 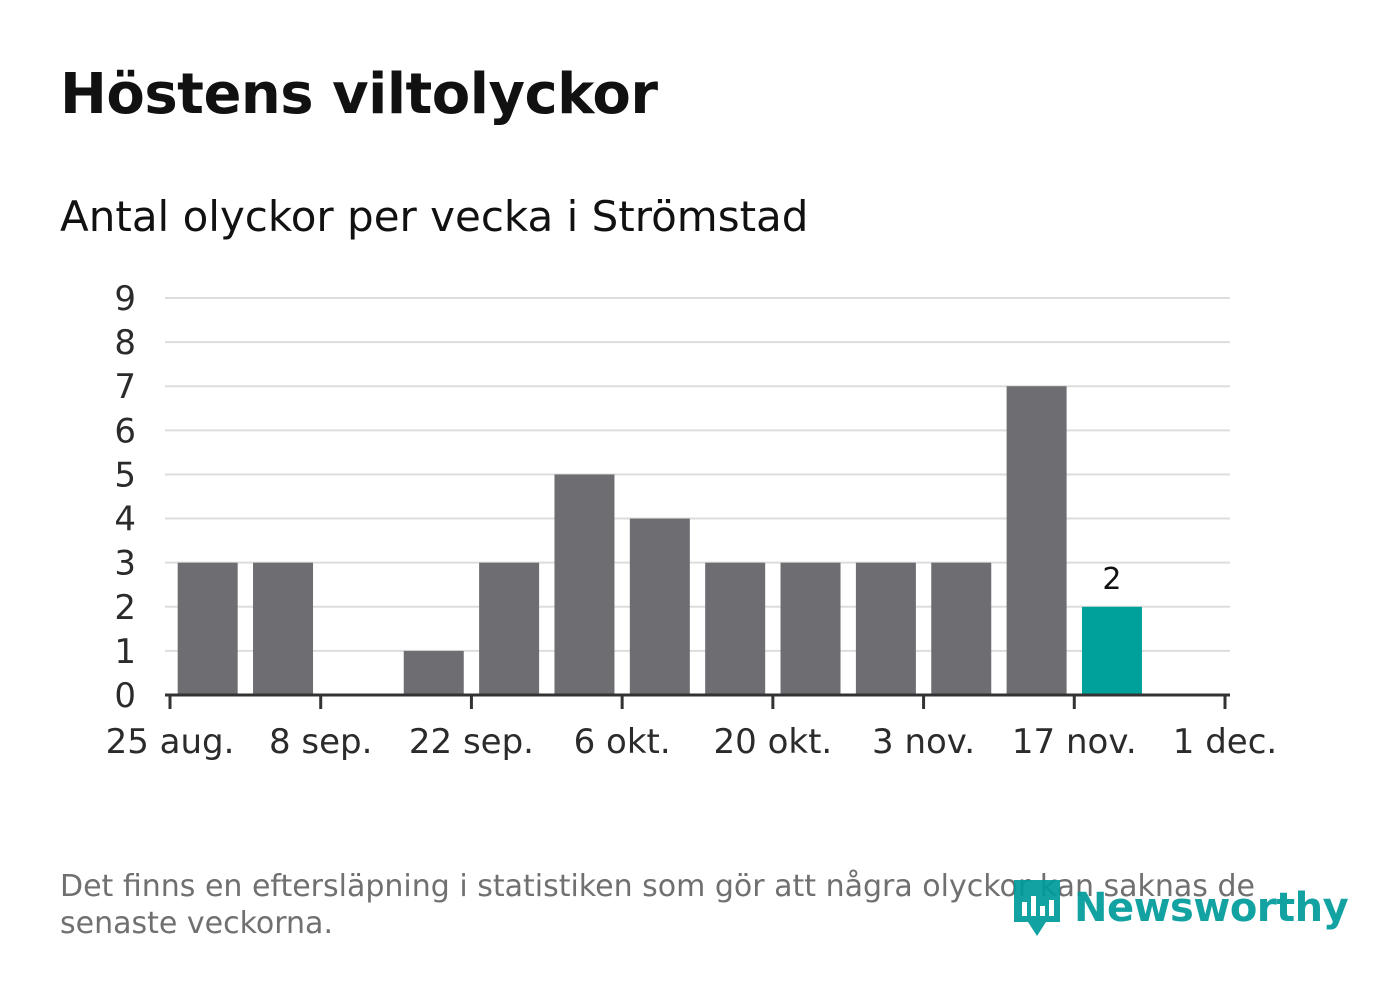 What do you see at coordinates (125, 564) in the screenshot?
I see `y-tick-label: 3` at bounding box center [125, 564].